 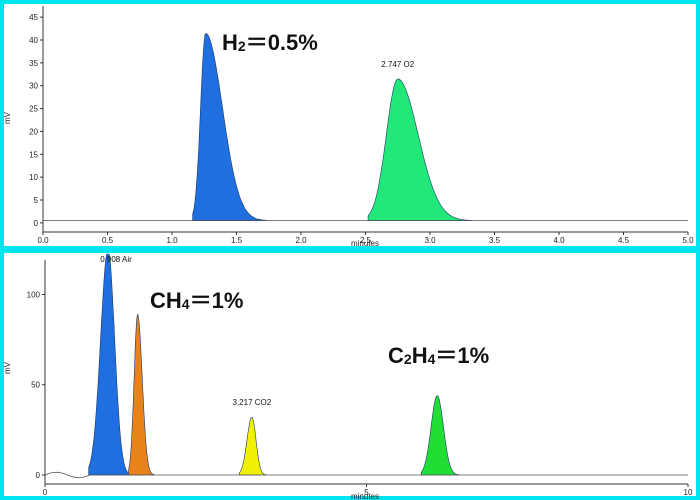 What do you see at coordinates (624, 240) in the screenshot?
I see `x-tick-label: 4.5` at bounding box center [624, 240].